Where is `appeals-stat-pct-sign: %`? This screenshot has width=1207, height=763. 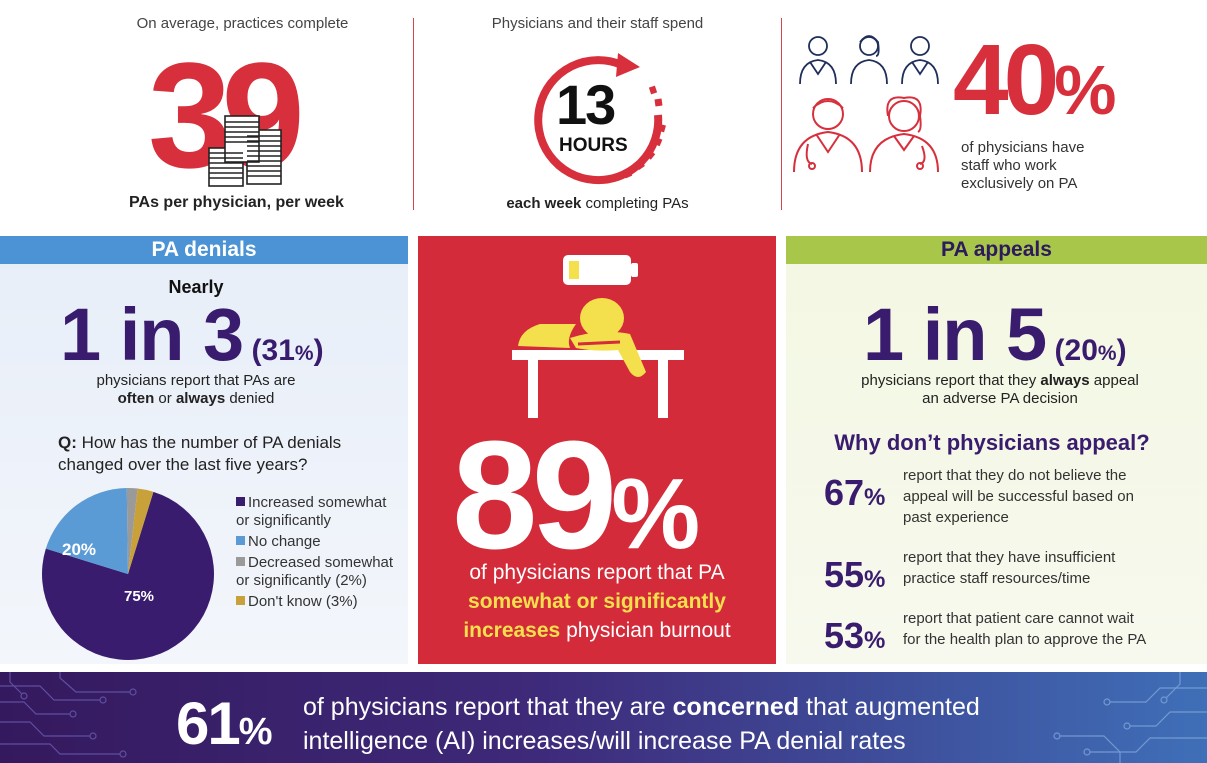 appeals-stat-pct-sign: % is located at coordinates (1107, 353).